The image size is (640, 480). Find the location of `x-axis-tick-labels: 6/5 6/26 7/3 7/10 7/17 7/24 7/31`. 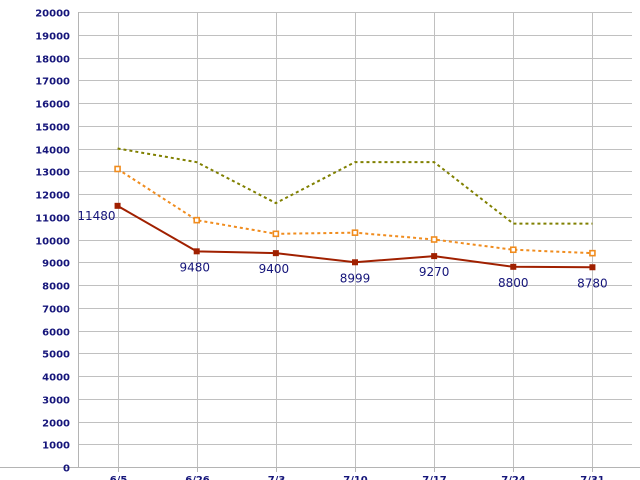

x-axis-tick-labels: 6/5 6/26 7/3 7/10 7/17 7/24 7/31 is located at coordinates (357, 477).